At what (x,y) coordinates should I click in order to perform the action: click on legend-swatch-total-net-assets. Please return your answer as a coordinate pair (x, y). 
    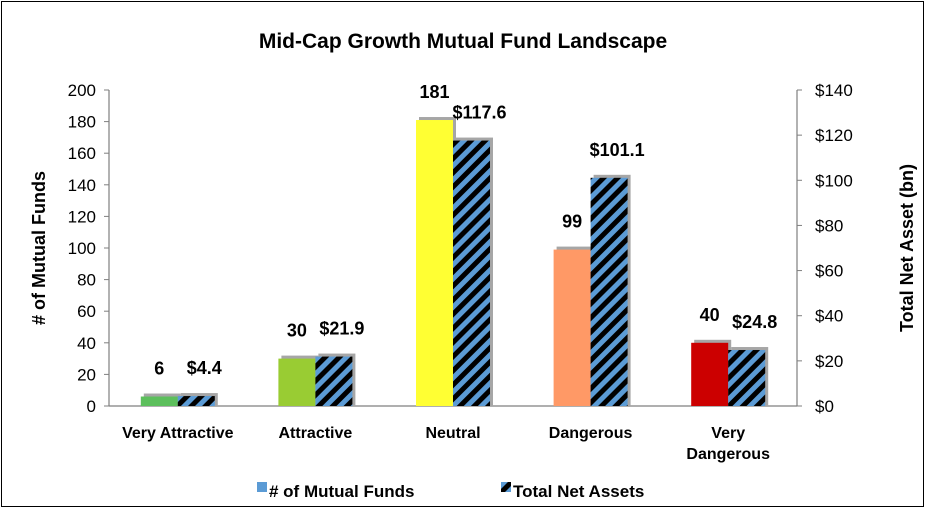
    Looking at the image, I should click on (506, 487).